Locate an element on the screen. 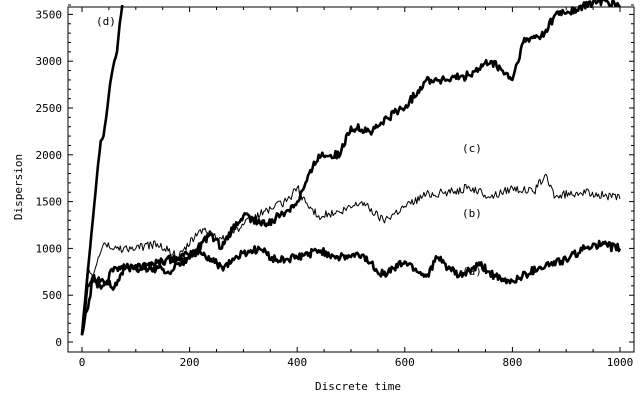 The image size is (642, 397). y-tick-label: 1500 is located at coordinates (49, 202).